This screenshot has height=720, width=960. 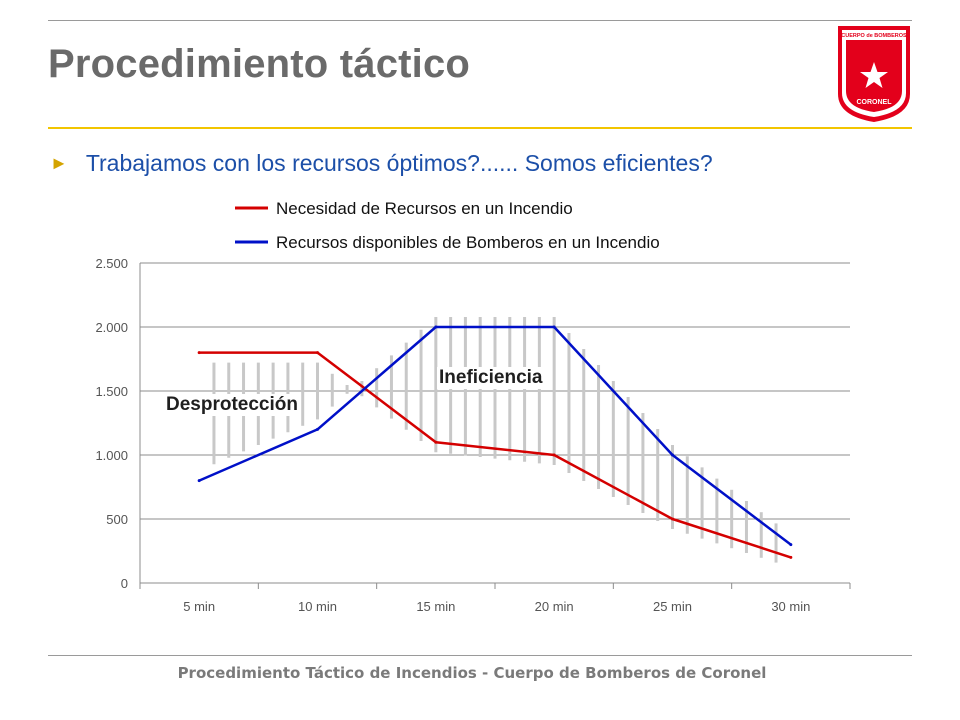 I want to click on logo-bottom-text: CORONEL, so click(x=875, y=102).